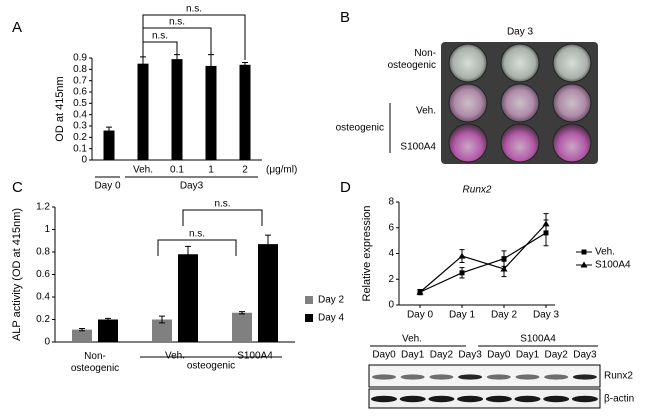 The width and height of the screenshot is (650, 420). Describe the element at coordinates (538, 339) in the screenshot. I see `blot-group: S100A4` at that location.